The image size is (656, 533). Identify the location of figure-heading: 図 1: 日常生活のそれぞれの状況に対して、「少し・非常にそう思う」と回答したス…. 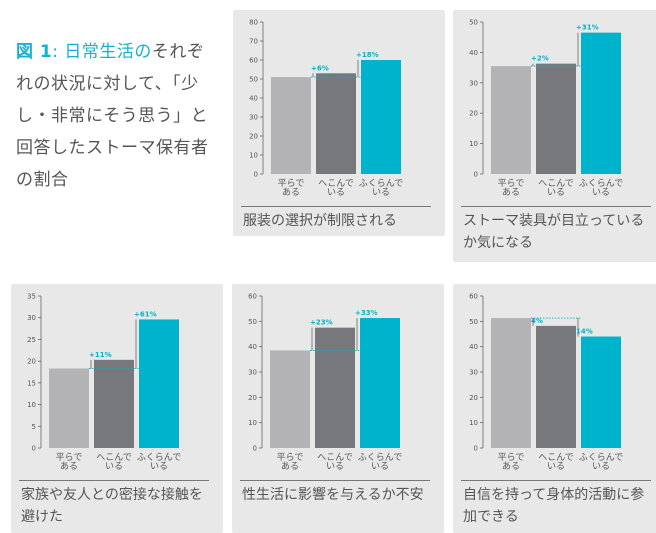
(114, 116).